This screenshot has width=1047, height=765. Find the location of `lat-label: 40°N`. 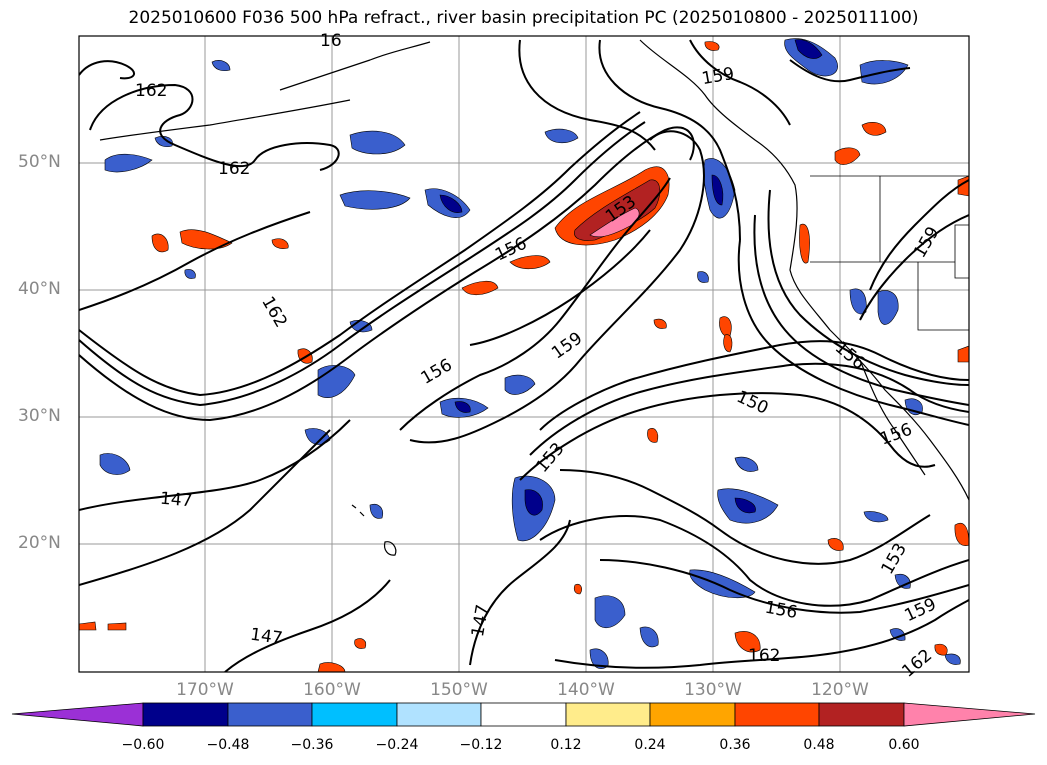

lat-label: 40°N is located at coordinates (39, 289).